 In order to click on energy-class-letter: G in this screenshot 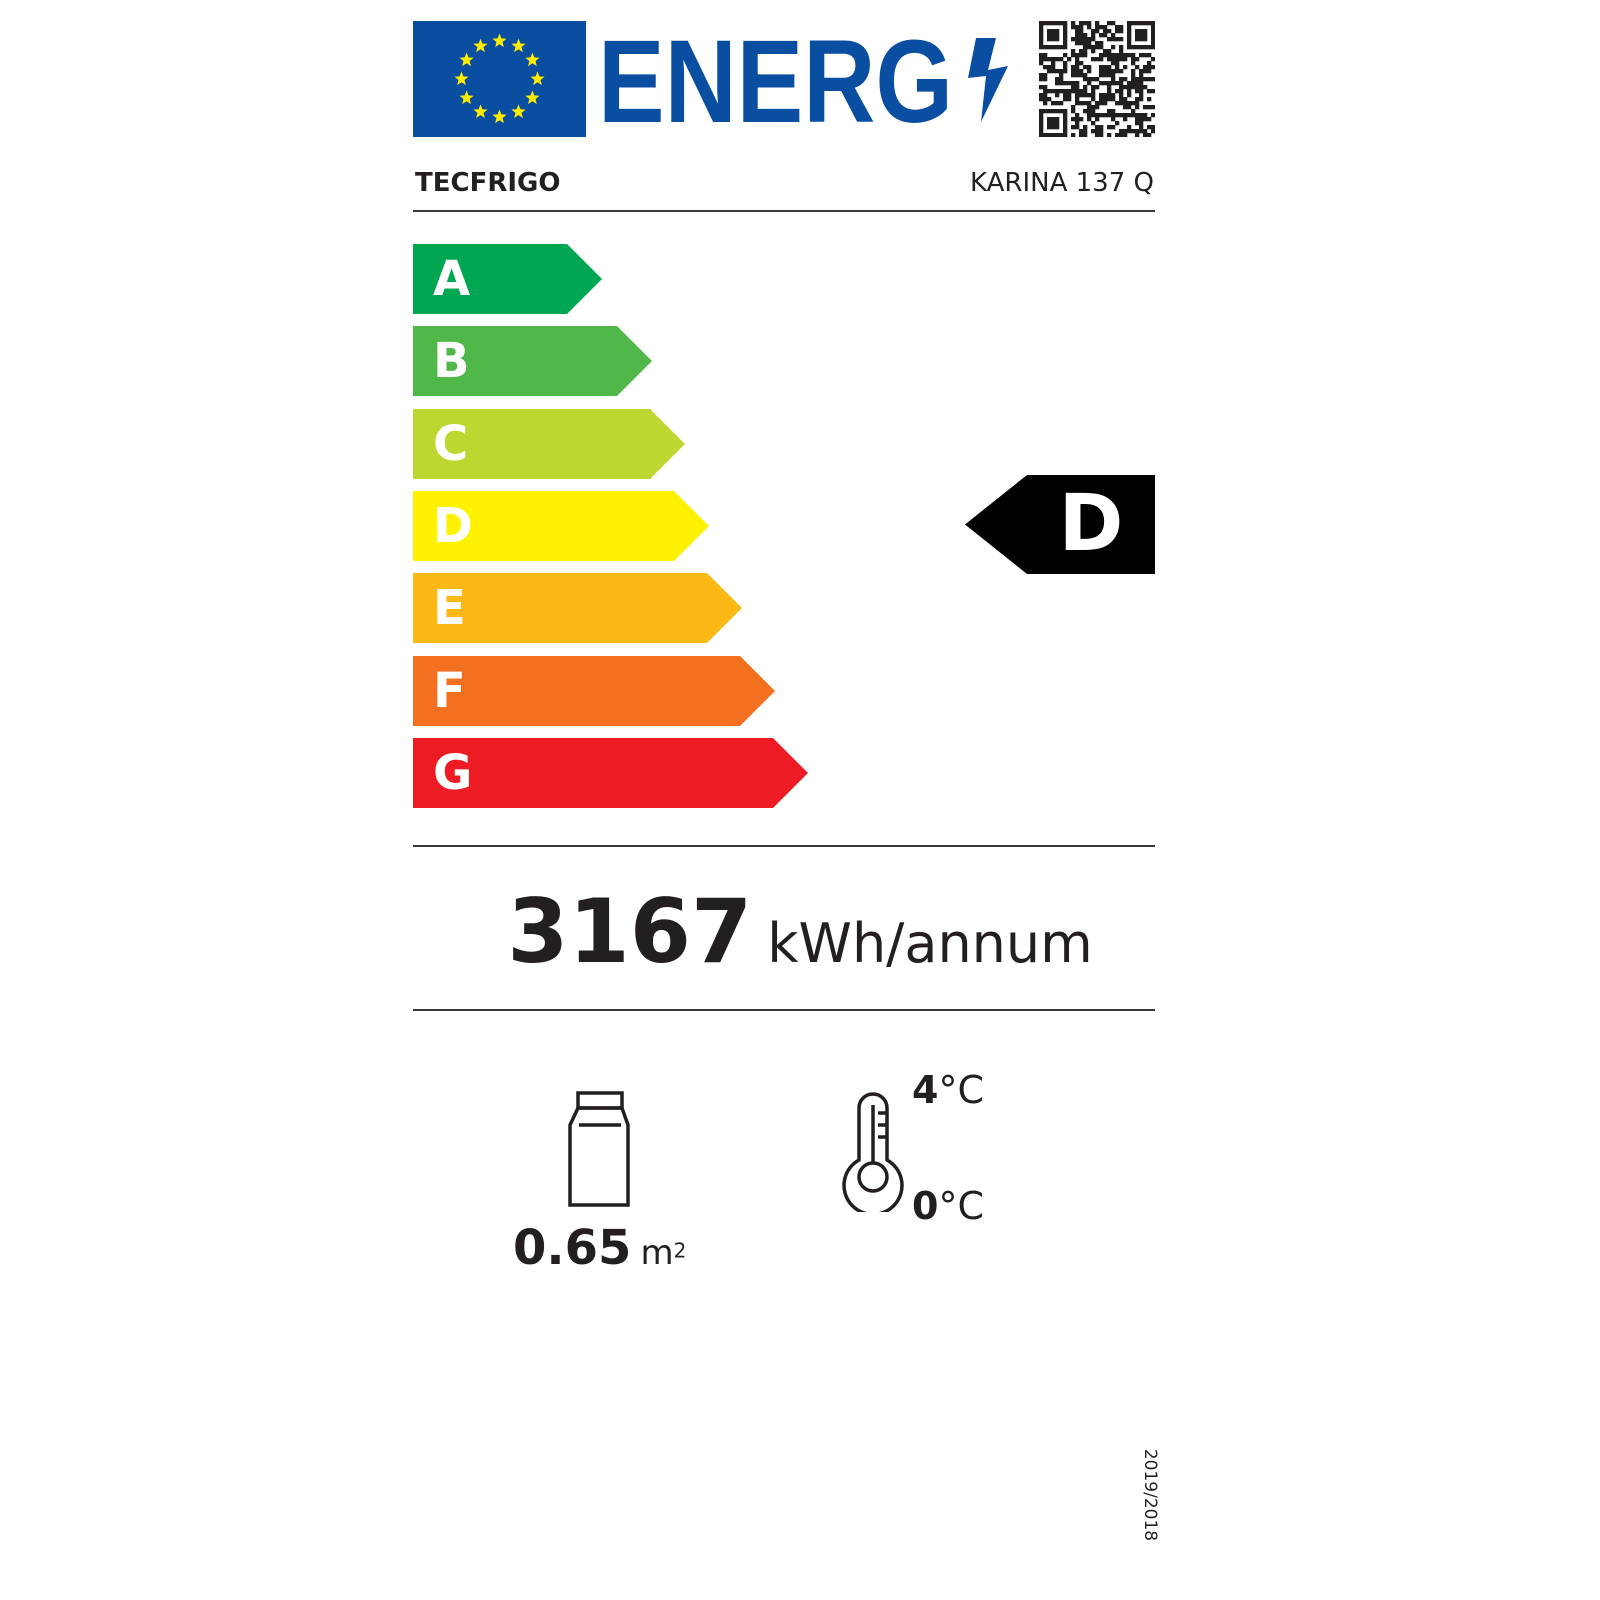, I will do `click(453, 772)`.